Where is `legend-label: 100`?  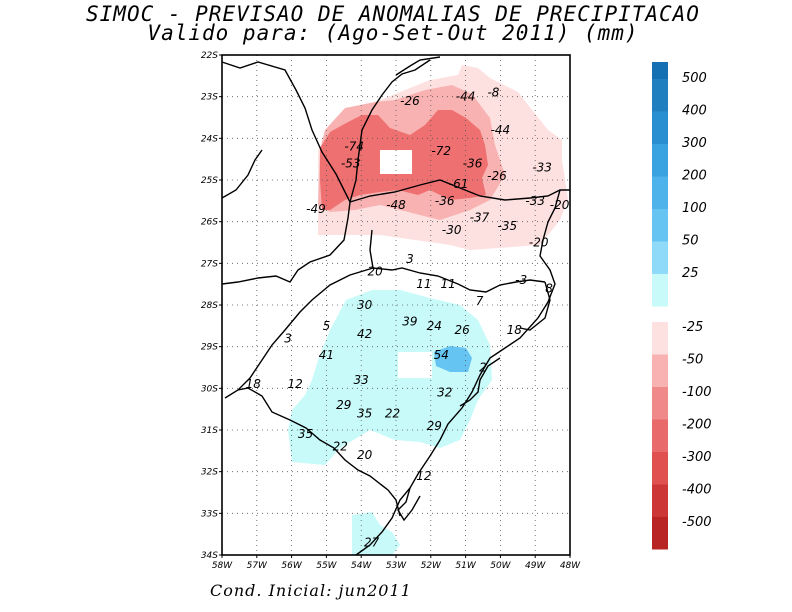 legend-label: 100 is located at coordinates (694, 208).